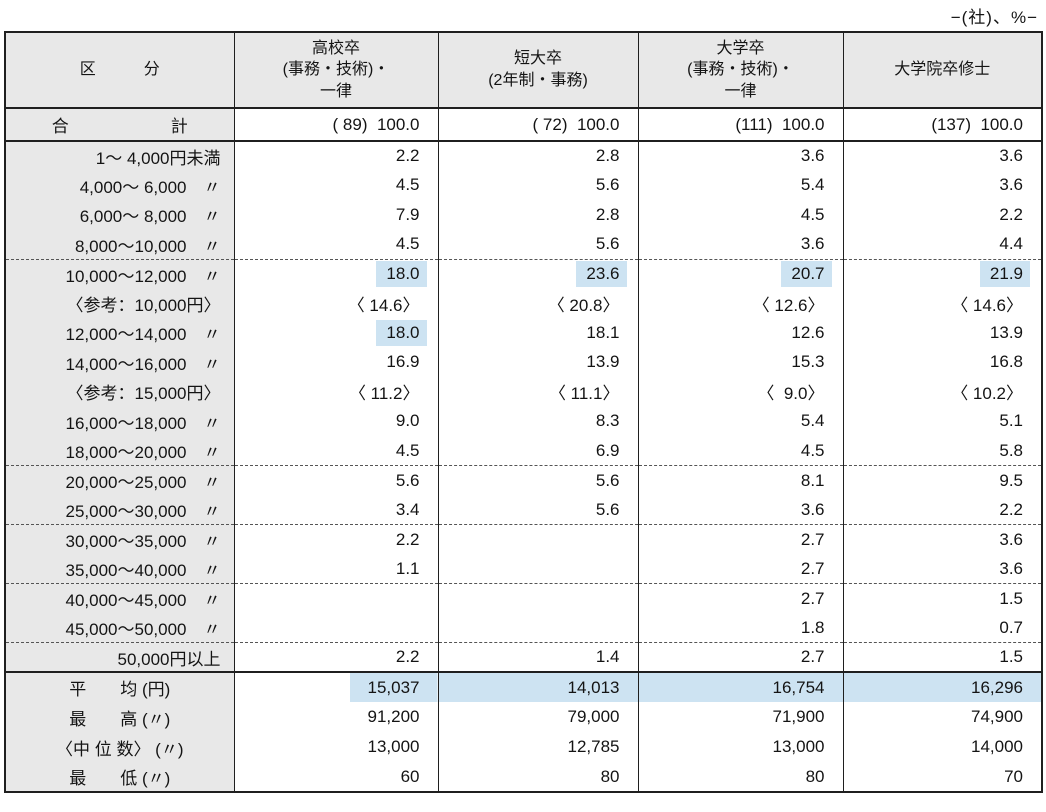  I want to click on header-col-university: 大学卒 (事務・技術)・ 一律, so click(740, 70).